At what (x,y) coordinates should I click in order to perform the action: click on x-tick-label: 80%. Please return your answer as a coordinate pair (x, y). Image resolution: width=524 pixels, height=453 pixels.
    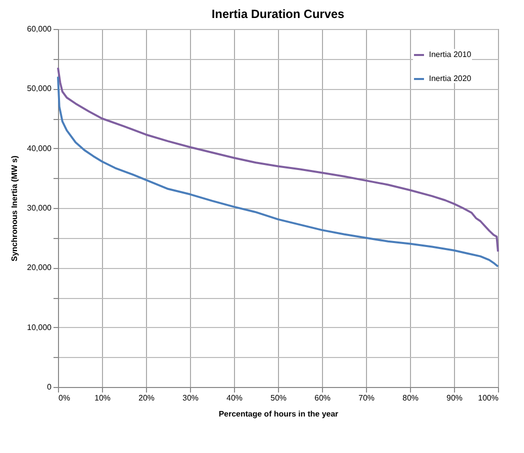
    Looking at the image, I should click on (410, 398).